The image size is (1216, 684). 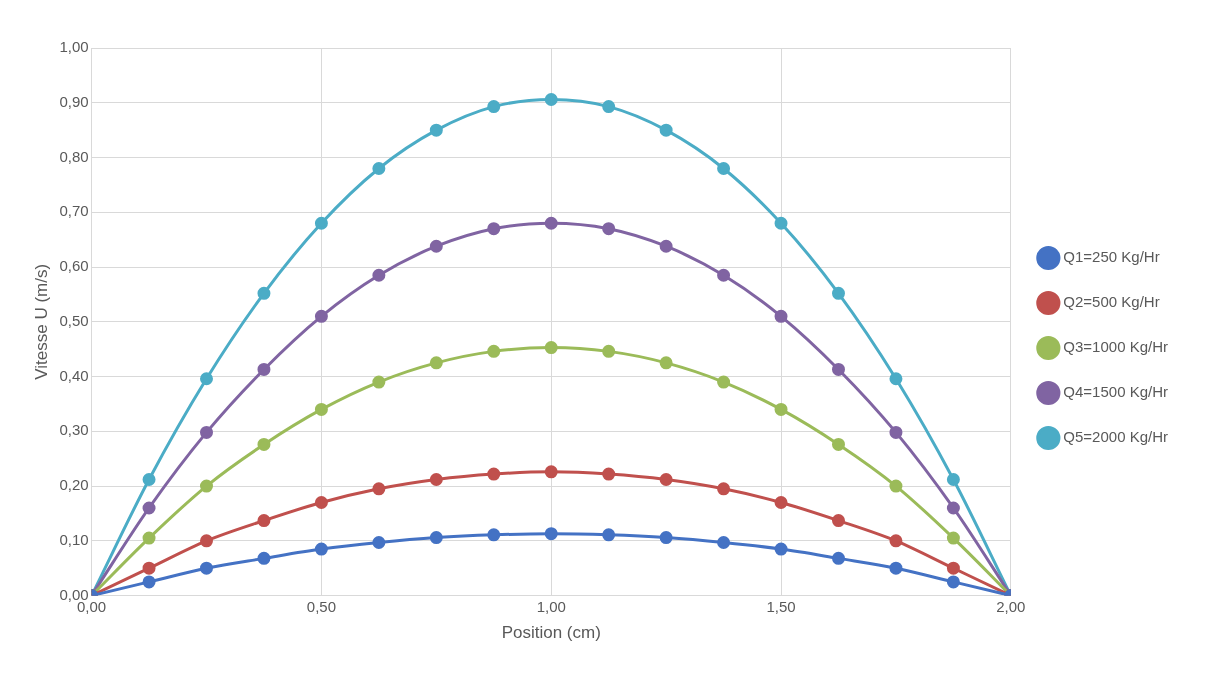 What do you see at coordinates (551, 606) in the screenshot?
I see `x-tick-label: 1,00` at bounding box center [551, 606].